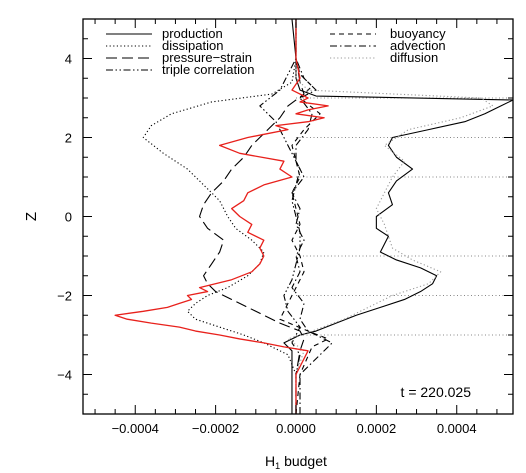  I want to click on legend-label: buoyancy, so click(418, 33).